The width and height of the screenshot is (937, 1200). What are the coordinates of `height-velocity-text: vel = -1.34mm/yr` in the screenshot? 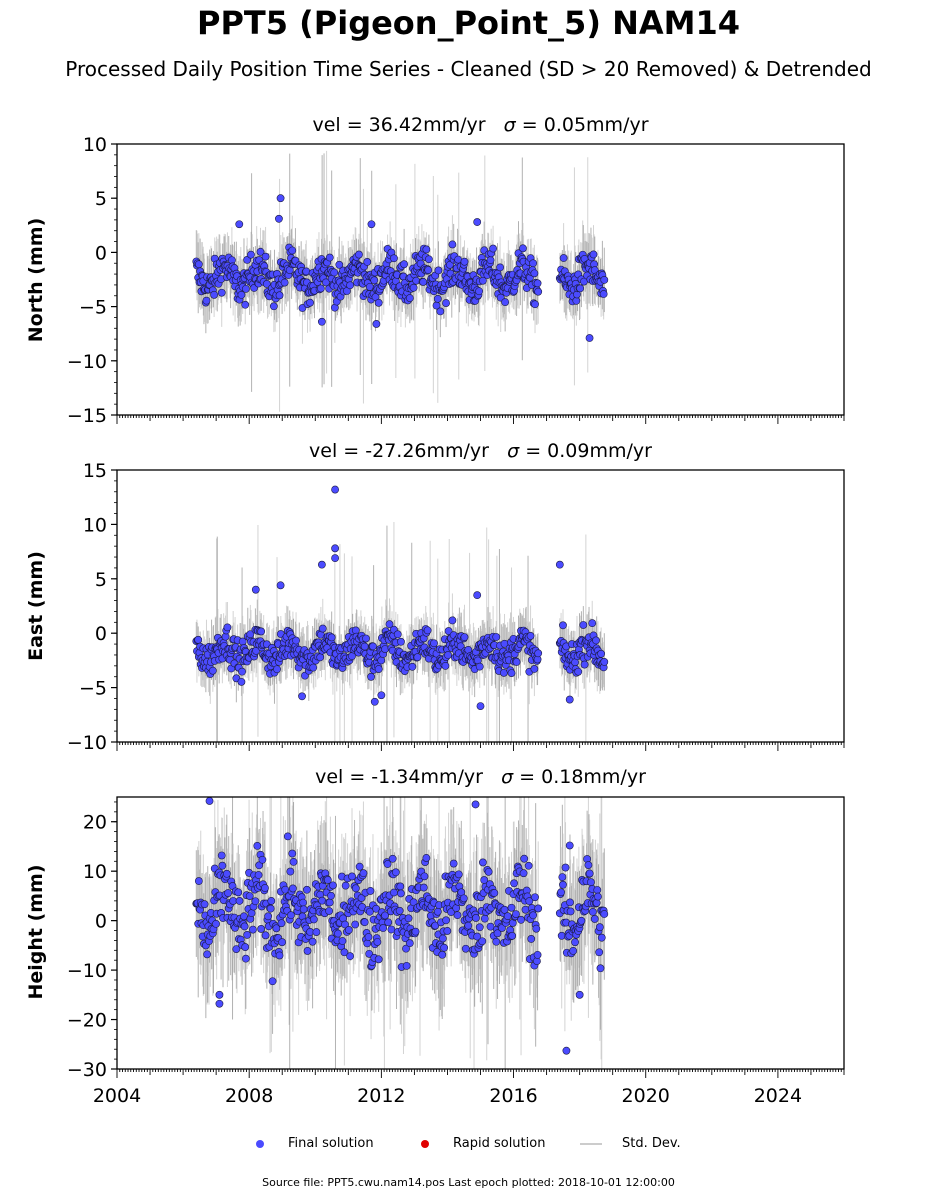 It's located at (399, 777).